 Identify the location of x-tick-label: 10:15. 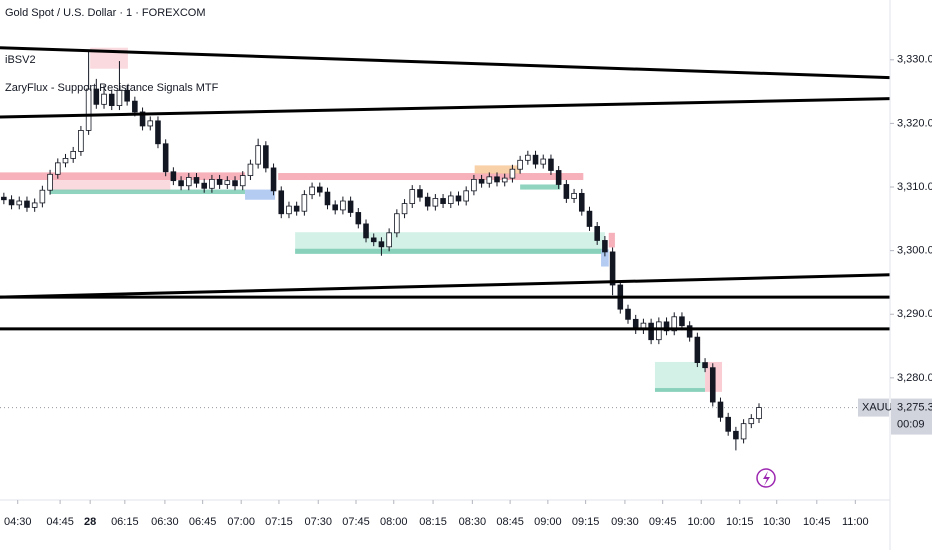
(740, 522).